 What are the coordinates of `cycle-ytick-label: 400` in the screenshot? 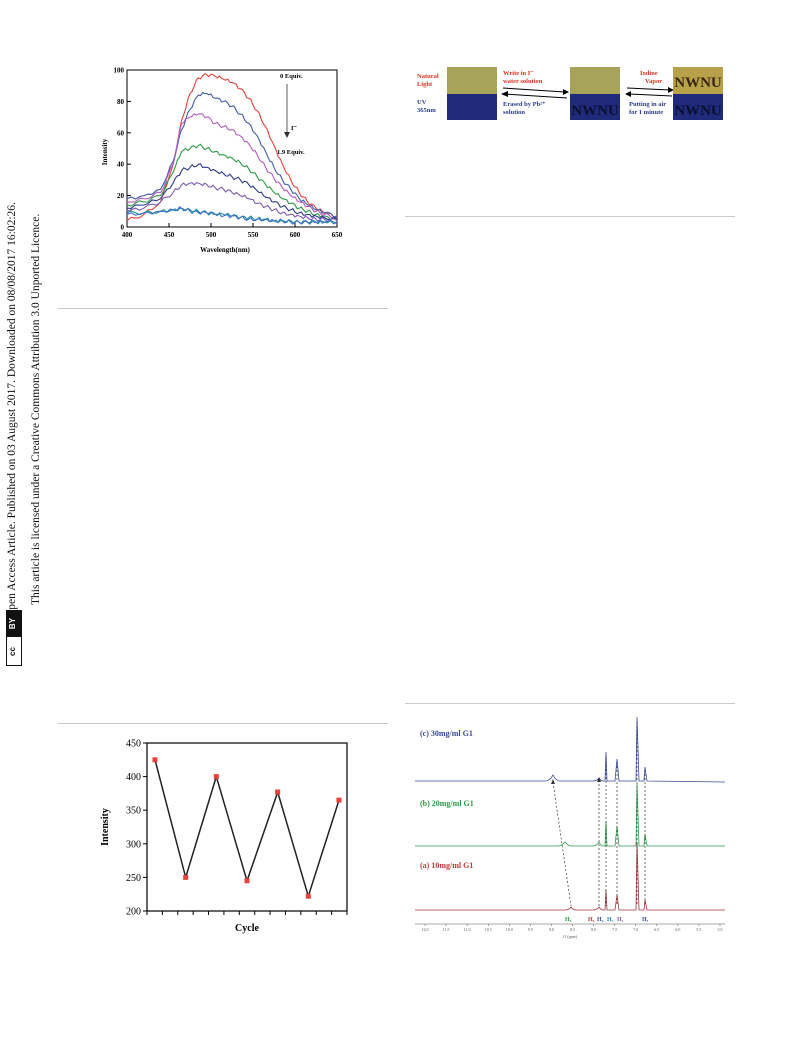 It's located at (133, 777).